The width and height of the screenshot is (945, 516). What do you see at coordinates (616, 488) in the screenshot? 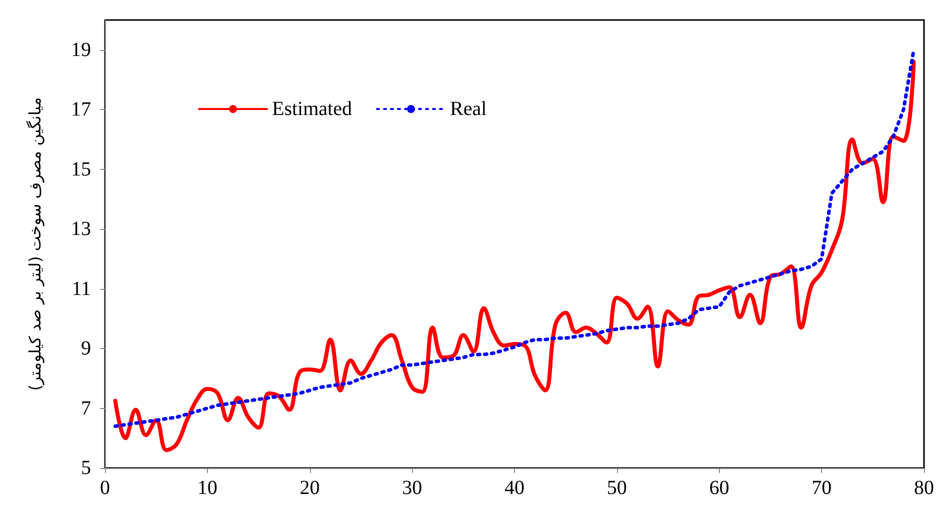
I see `x-tick-label: 50` at bounding box center [616, 488].